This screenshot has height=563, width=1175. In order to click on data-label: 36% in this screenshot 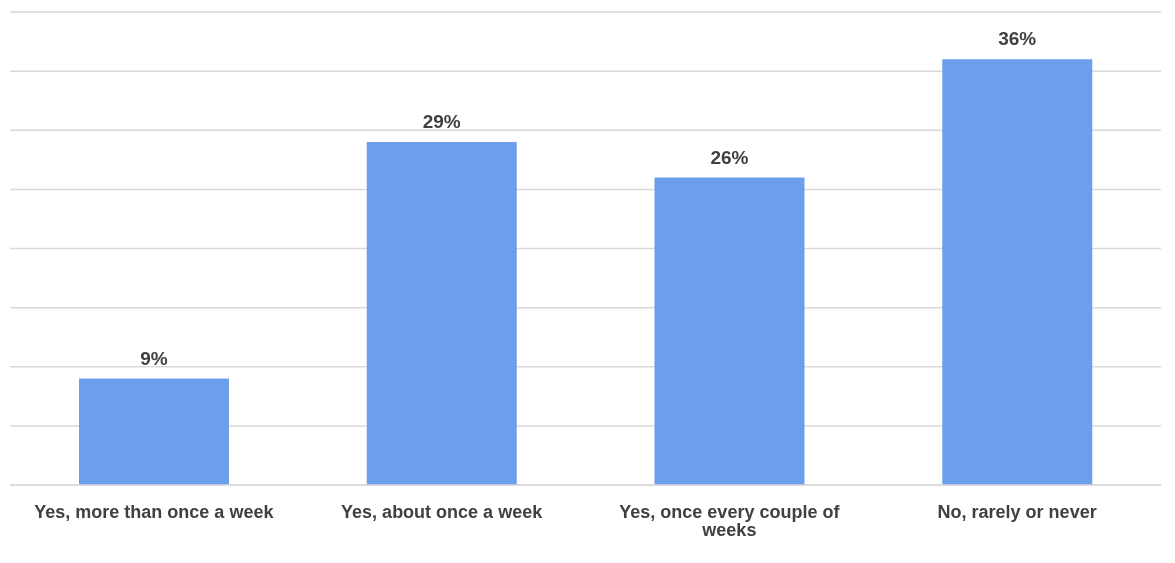, I will do `click(1017, 39)`.